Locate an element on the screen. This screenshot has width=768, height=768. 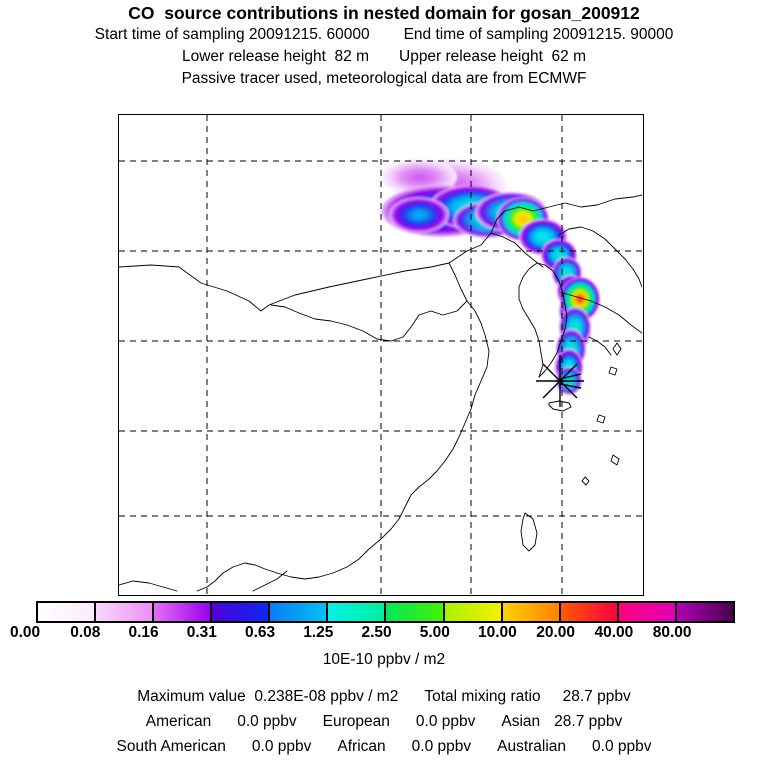
region-value-european: 0.0 ppbv is located at coordinates (445, 721).